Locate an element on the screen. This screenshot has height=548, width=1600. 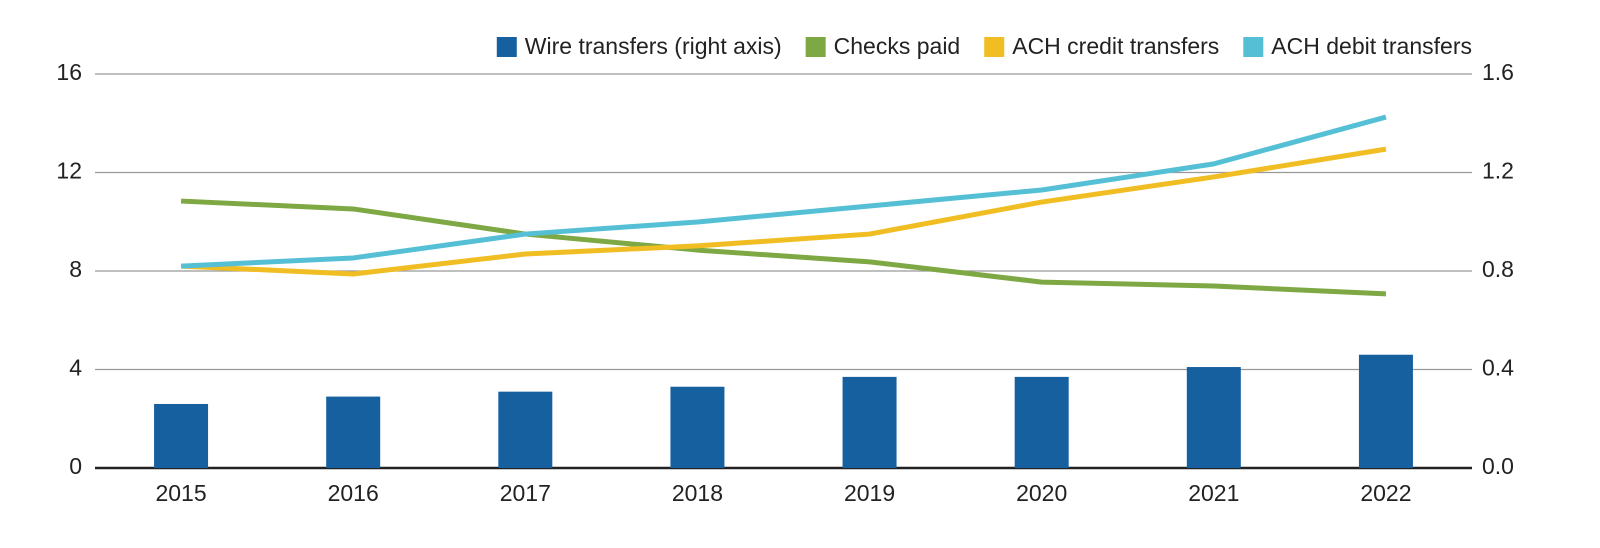
legend-label: Checks paid is located at coordinates (897, 46).